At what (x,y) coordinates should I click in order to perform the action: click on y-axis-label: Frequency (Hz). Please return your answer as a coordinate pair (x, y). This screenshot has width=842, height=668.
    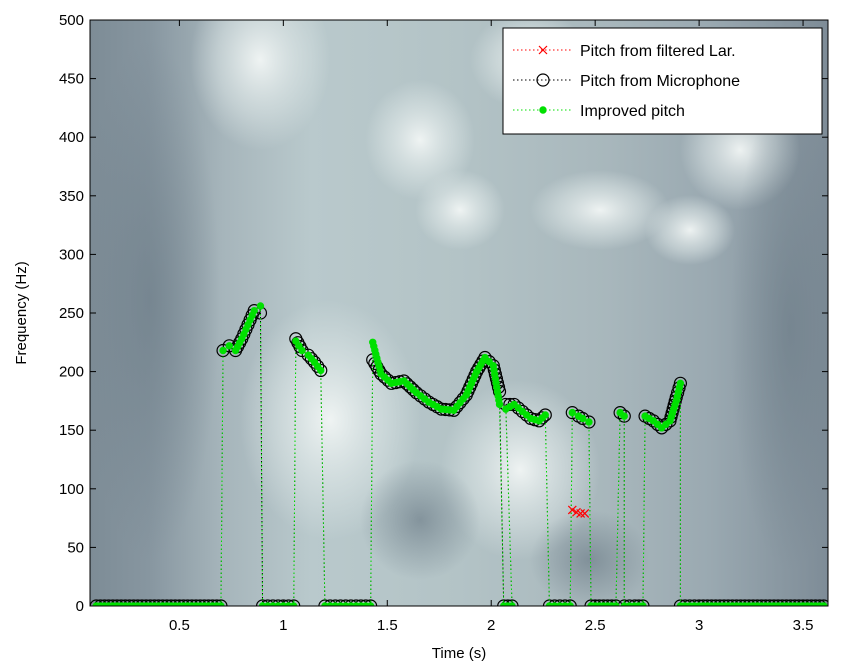
    Looking at the image, I should click on (21, 312).